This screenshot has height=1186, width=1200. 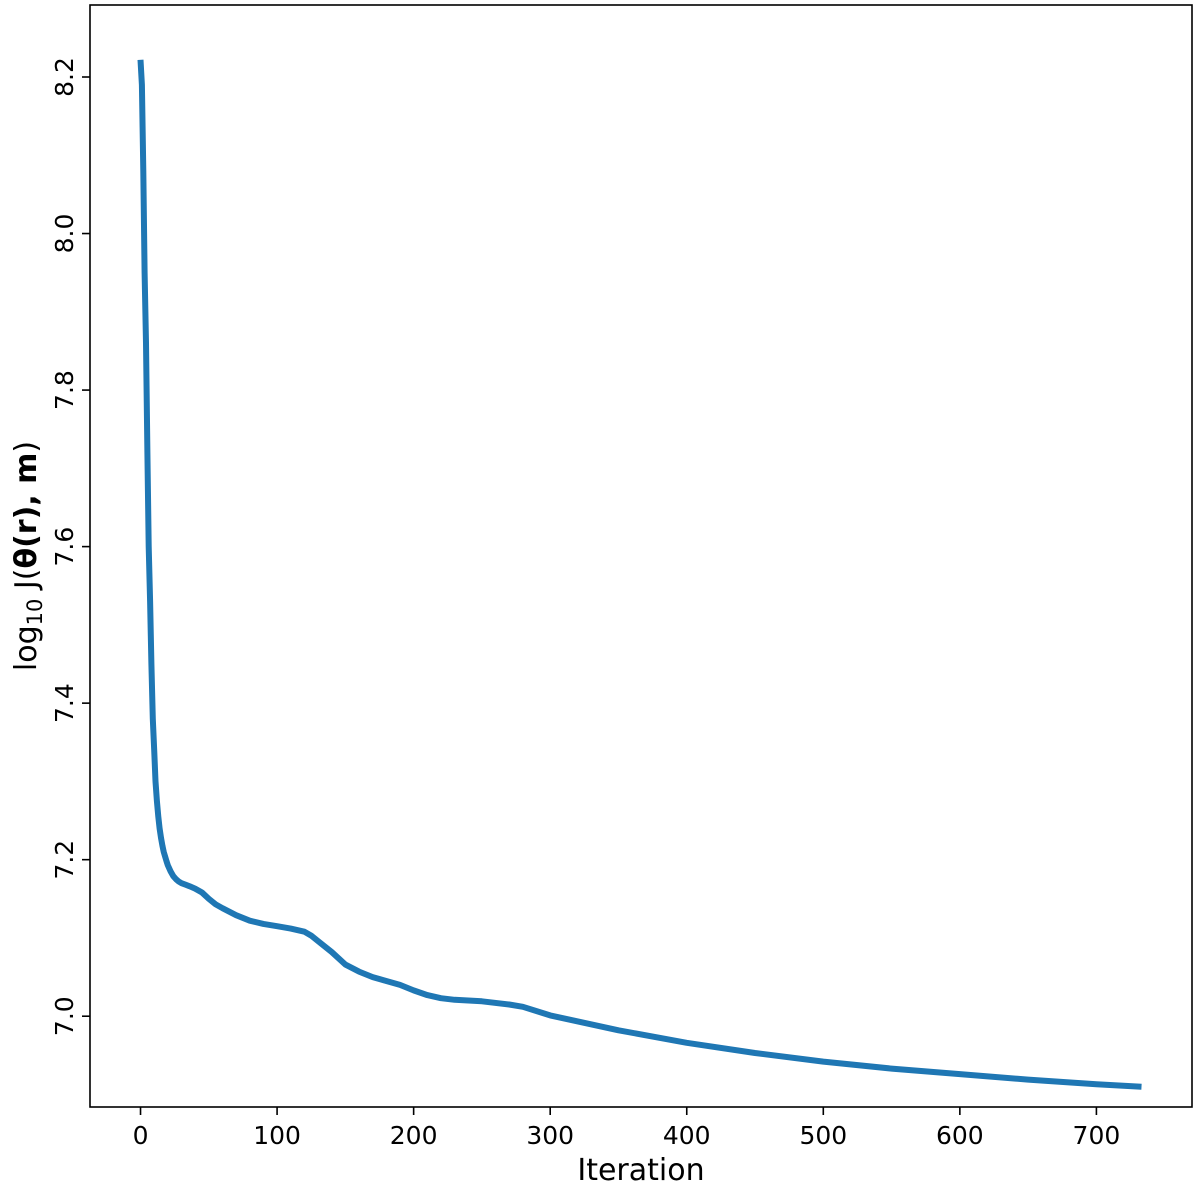 I want to click on y-axis-label-prefix: log, so click(x=26, y=648).